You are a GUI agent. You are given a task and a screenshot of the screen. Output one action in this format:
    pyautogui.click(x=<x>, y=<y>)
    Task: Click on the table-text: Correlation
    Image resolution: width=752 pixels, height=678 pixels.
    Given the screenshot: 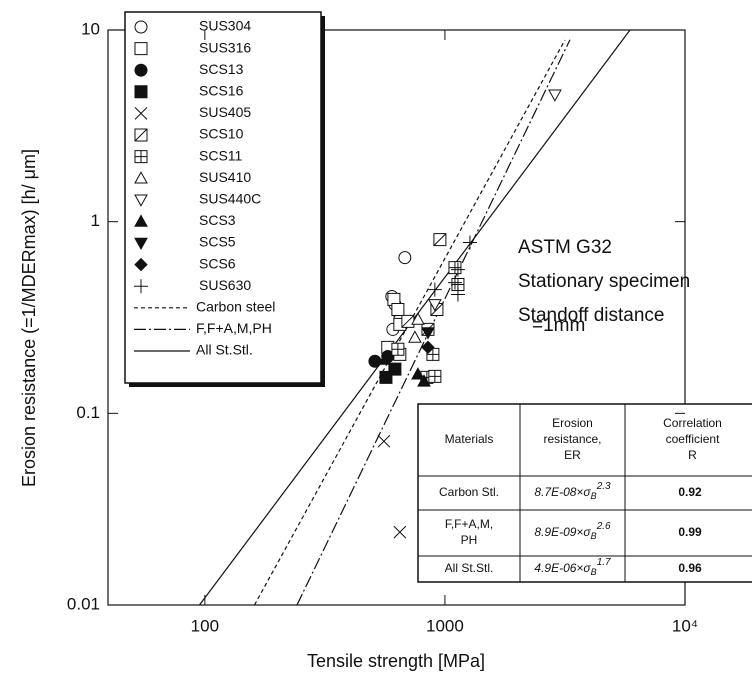 What is the action you would take?
    pyautogui.click(x=692, y=423)
    